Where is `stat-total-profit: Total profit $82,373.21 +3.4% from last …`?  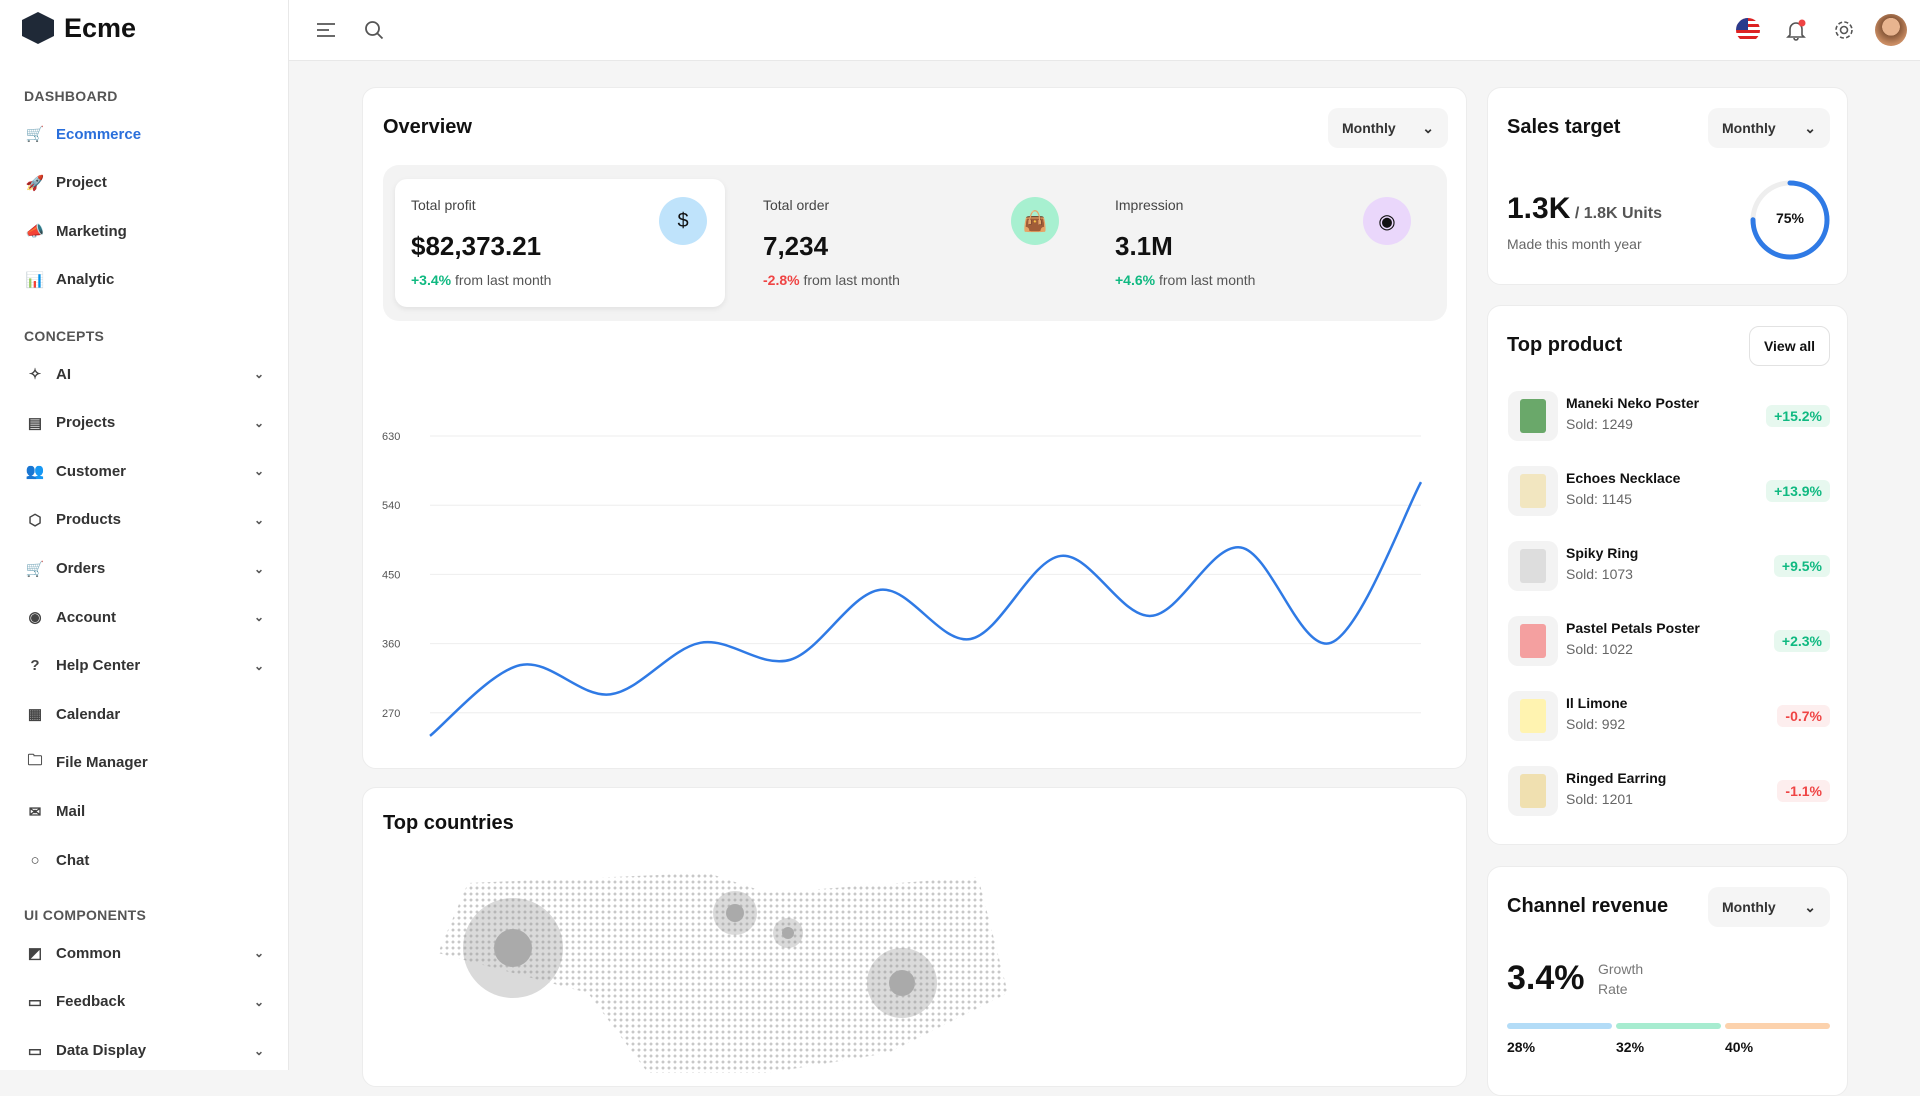 stat-total-profit: Total profit $82,373.21 +3.4% from last … is located at coordinates (560, 243).